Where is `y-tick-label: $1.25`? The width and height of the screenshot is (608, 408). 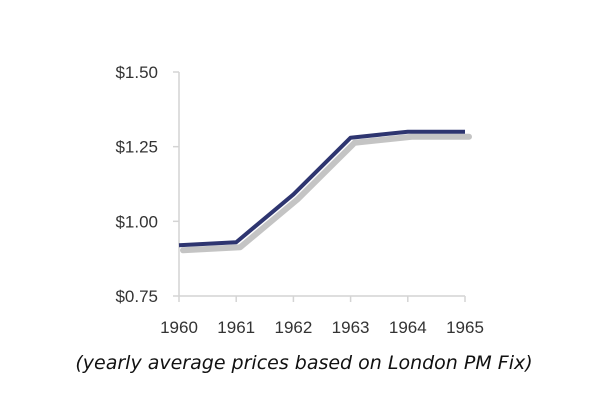
y-tick-label: $1.25 is located at coordinates (136, 147).